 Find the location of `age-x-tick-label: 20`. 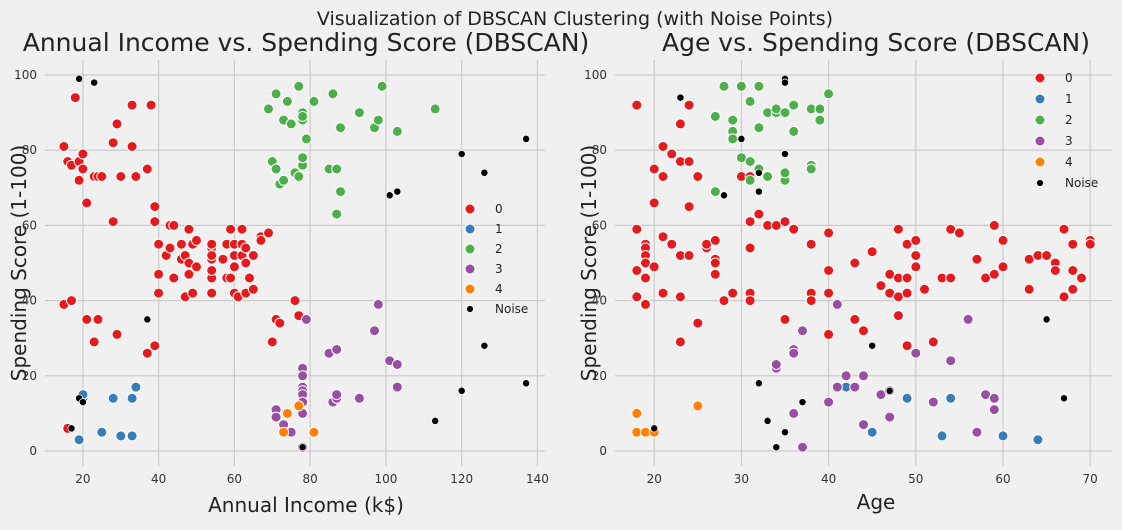

age-x-tick-label: 20 is located at coordinates (654, 479).